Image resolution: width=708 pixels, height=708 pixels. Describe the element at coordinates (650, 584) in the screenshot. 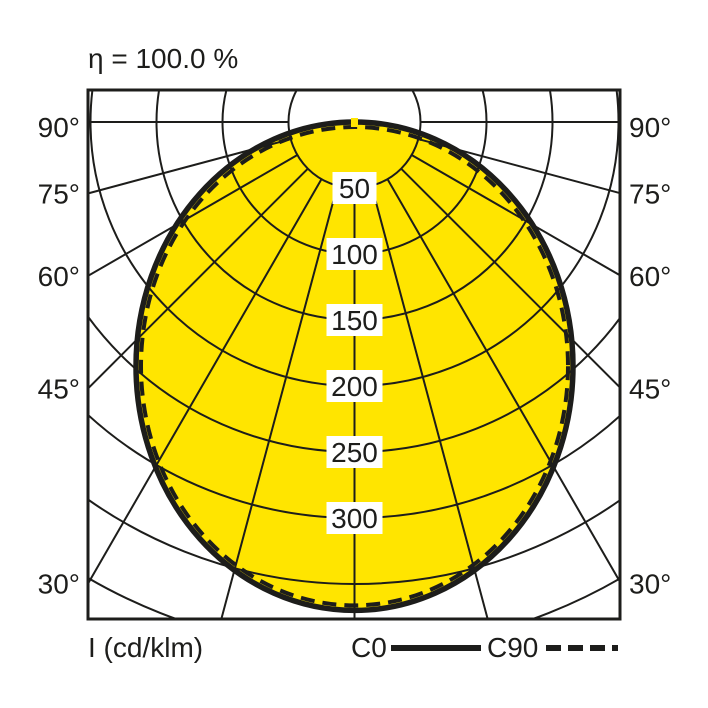

I see `angle-tick-label-right: 30°` at that location.